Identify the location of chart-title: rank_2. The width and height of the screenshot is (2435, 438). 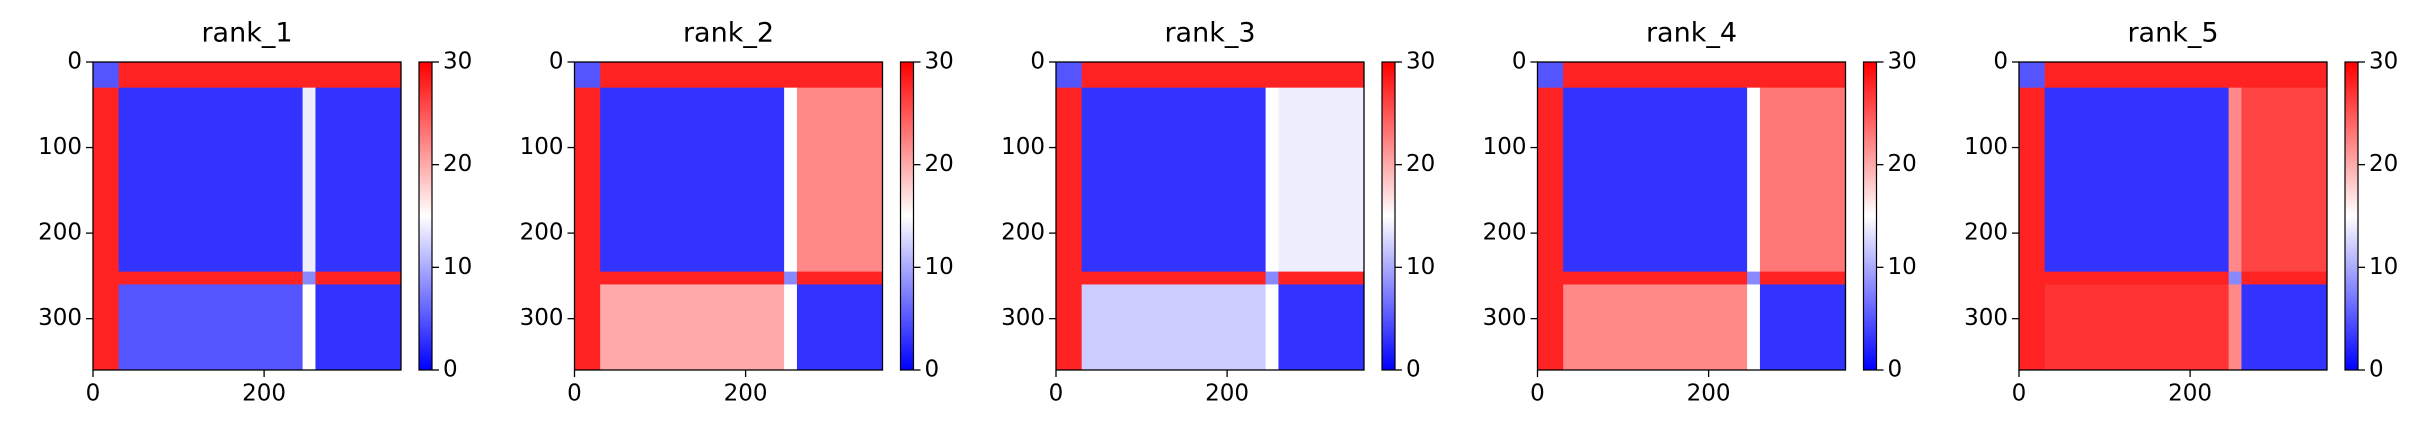
(728, 33).